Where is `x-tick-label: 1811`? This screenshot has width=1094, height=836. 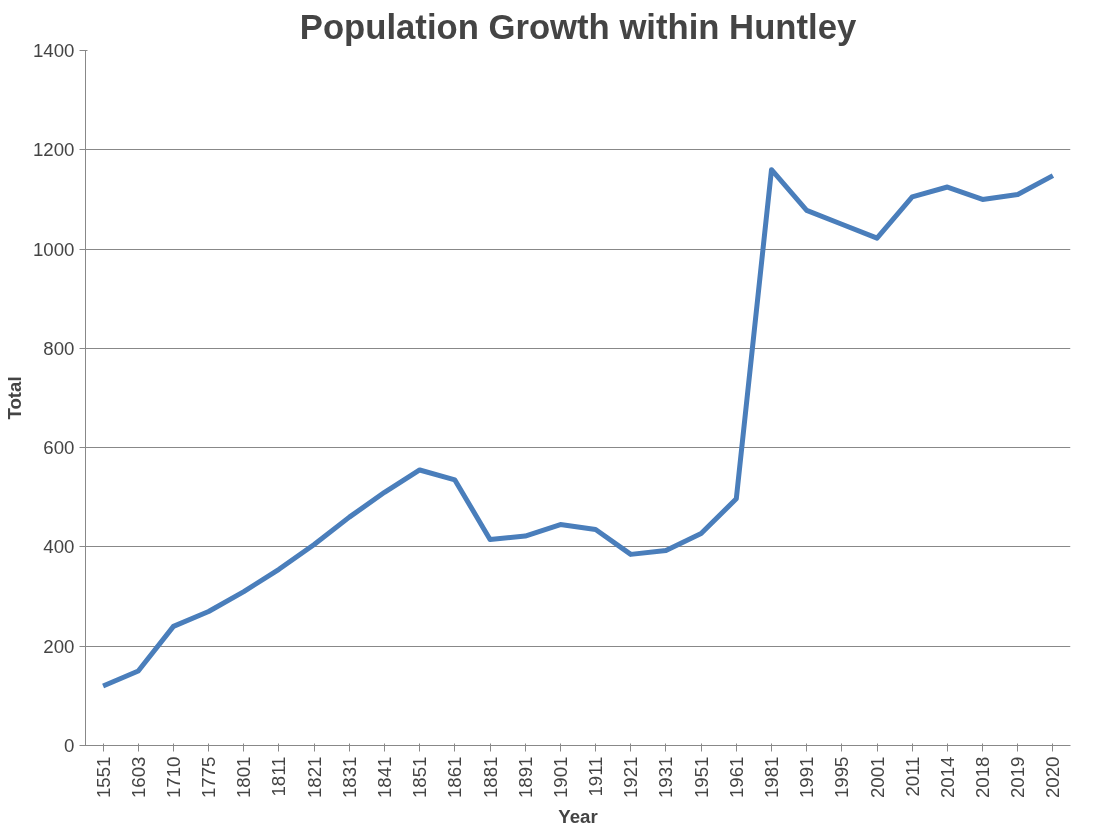
x-tick-label: 1811 is located at coordinates (279, 776).